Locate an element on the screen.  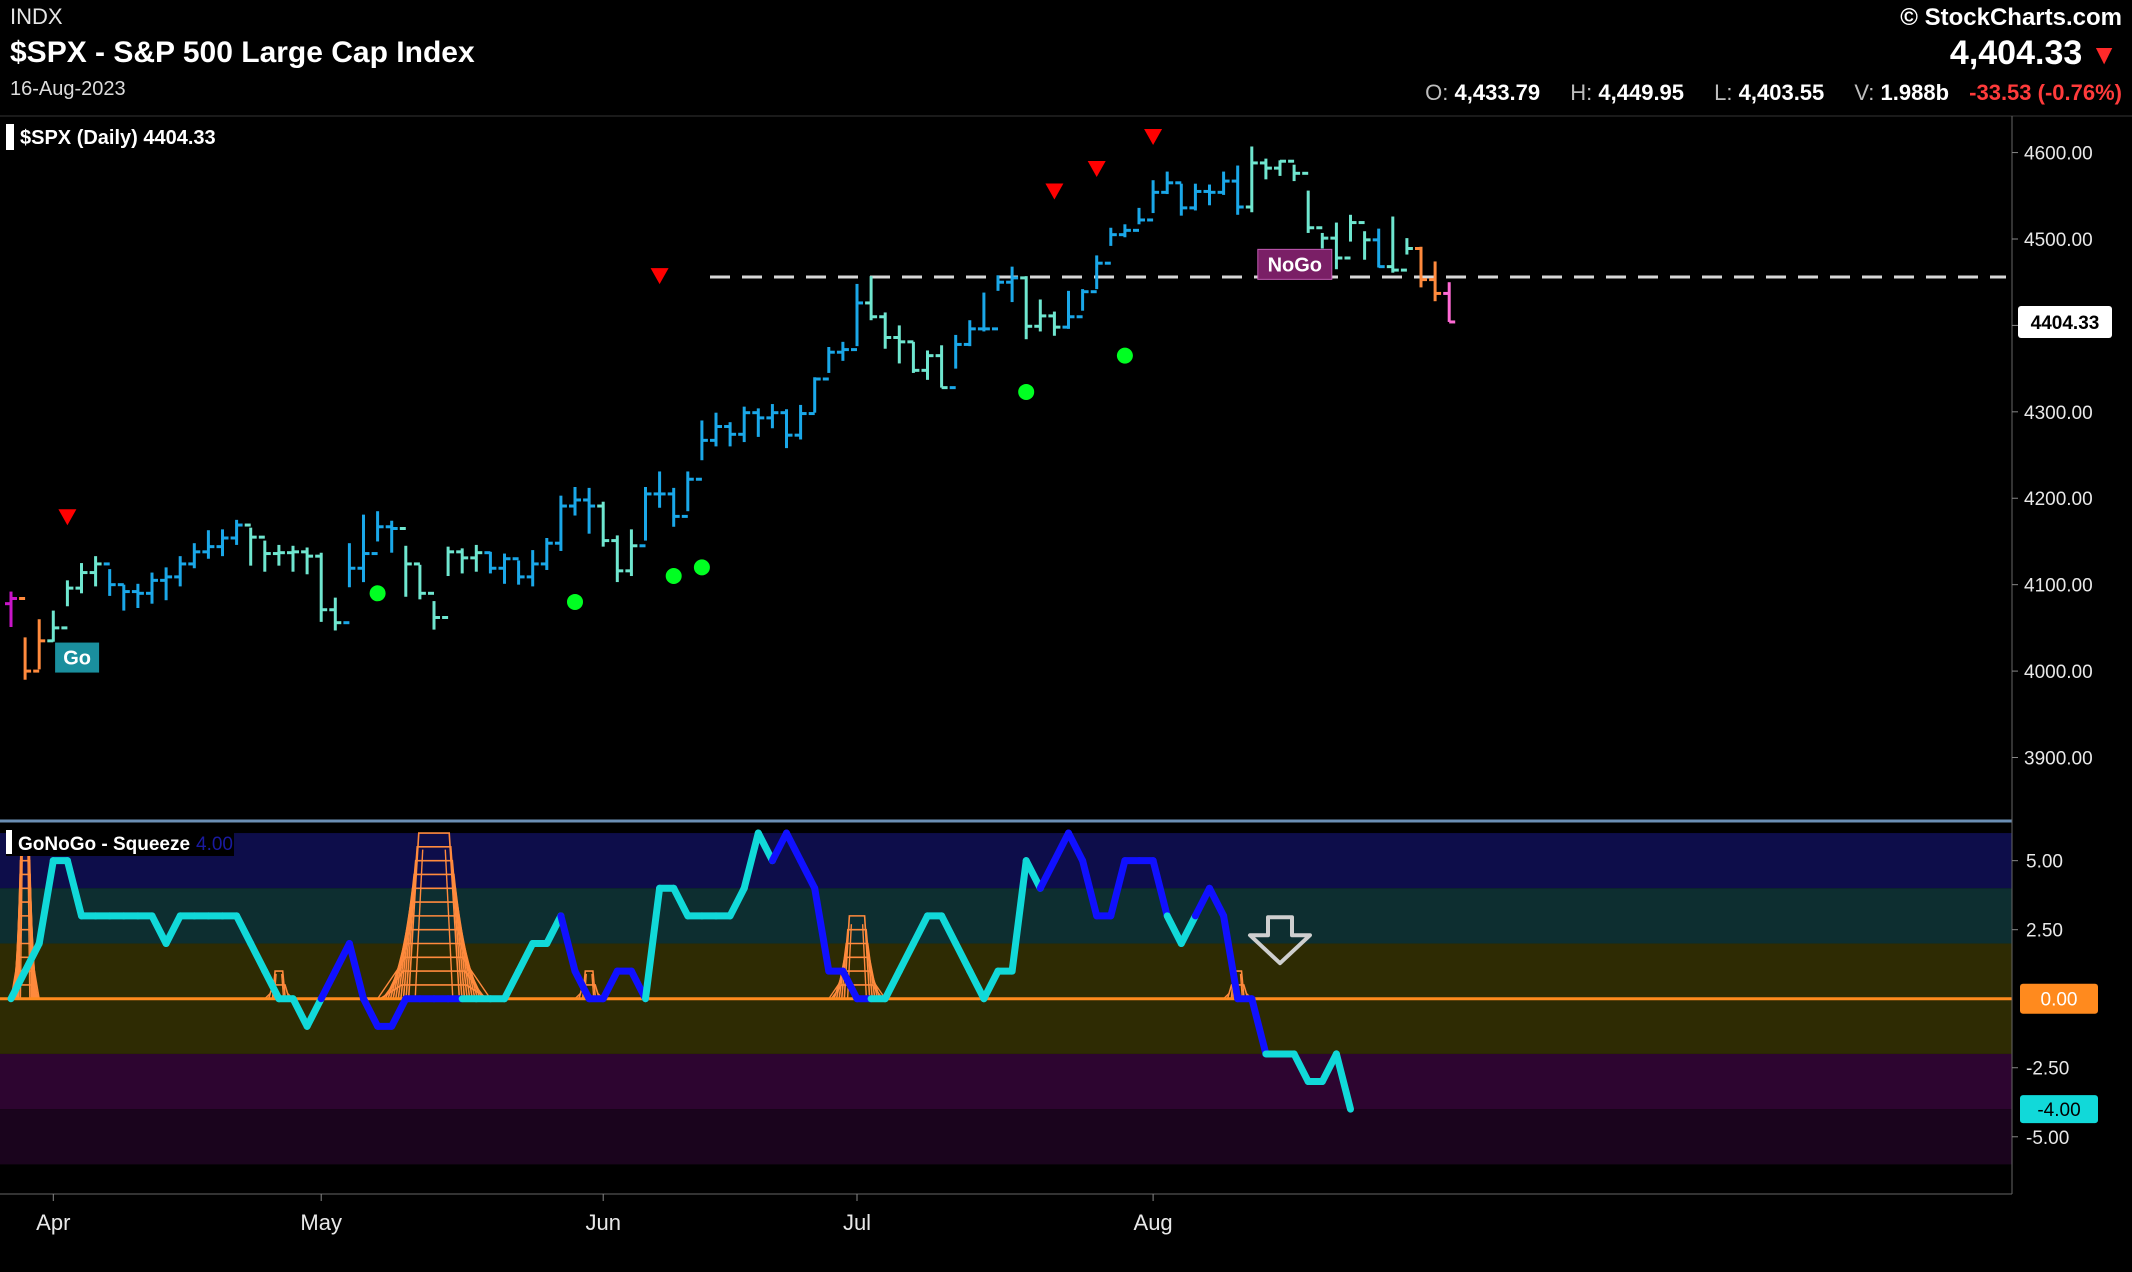
chart-title: $SPX - S&P 500 Large Cap Index is located at coordinates (242, 52).